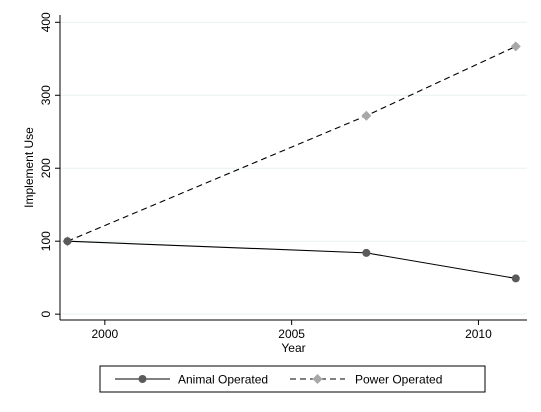 The image size is (541, 412). Describe the element at coordinates (478, 334) in the screenshot. I see `x-tick-label: 2010` at that location.